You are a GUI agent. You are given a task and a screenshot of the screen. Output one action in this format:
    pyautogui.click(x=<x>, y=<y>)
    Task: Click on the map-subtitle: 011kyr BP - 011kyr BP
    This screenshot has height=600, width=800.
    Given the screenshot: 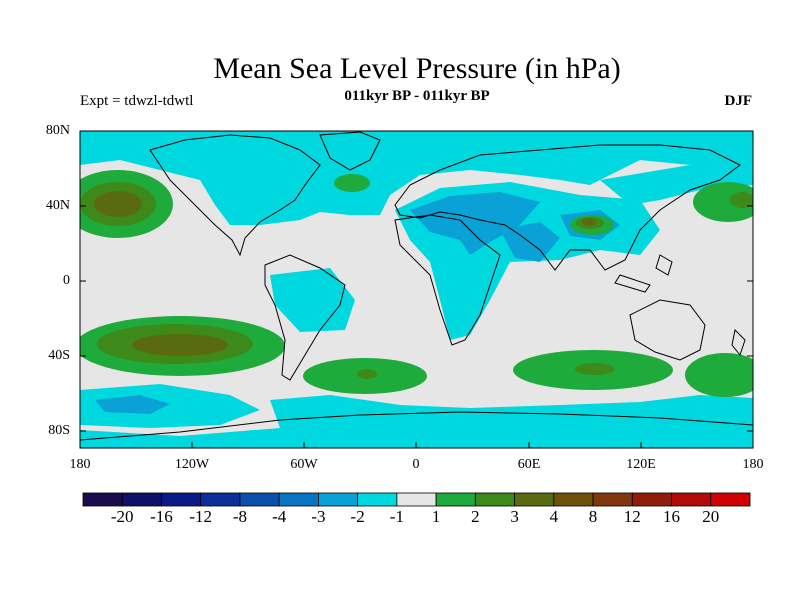 What is the action you would take?
    pyautogui.click(x=417, y=96)
    